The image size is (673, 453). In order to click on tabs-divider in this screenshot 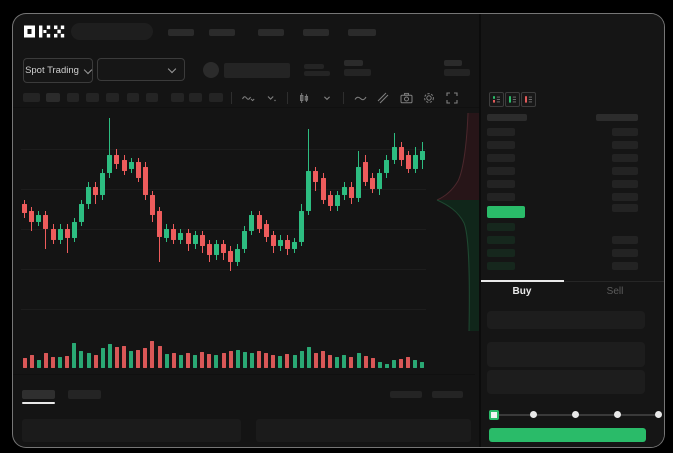, I will do `click(572, 281)`.